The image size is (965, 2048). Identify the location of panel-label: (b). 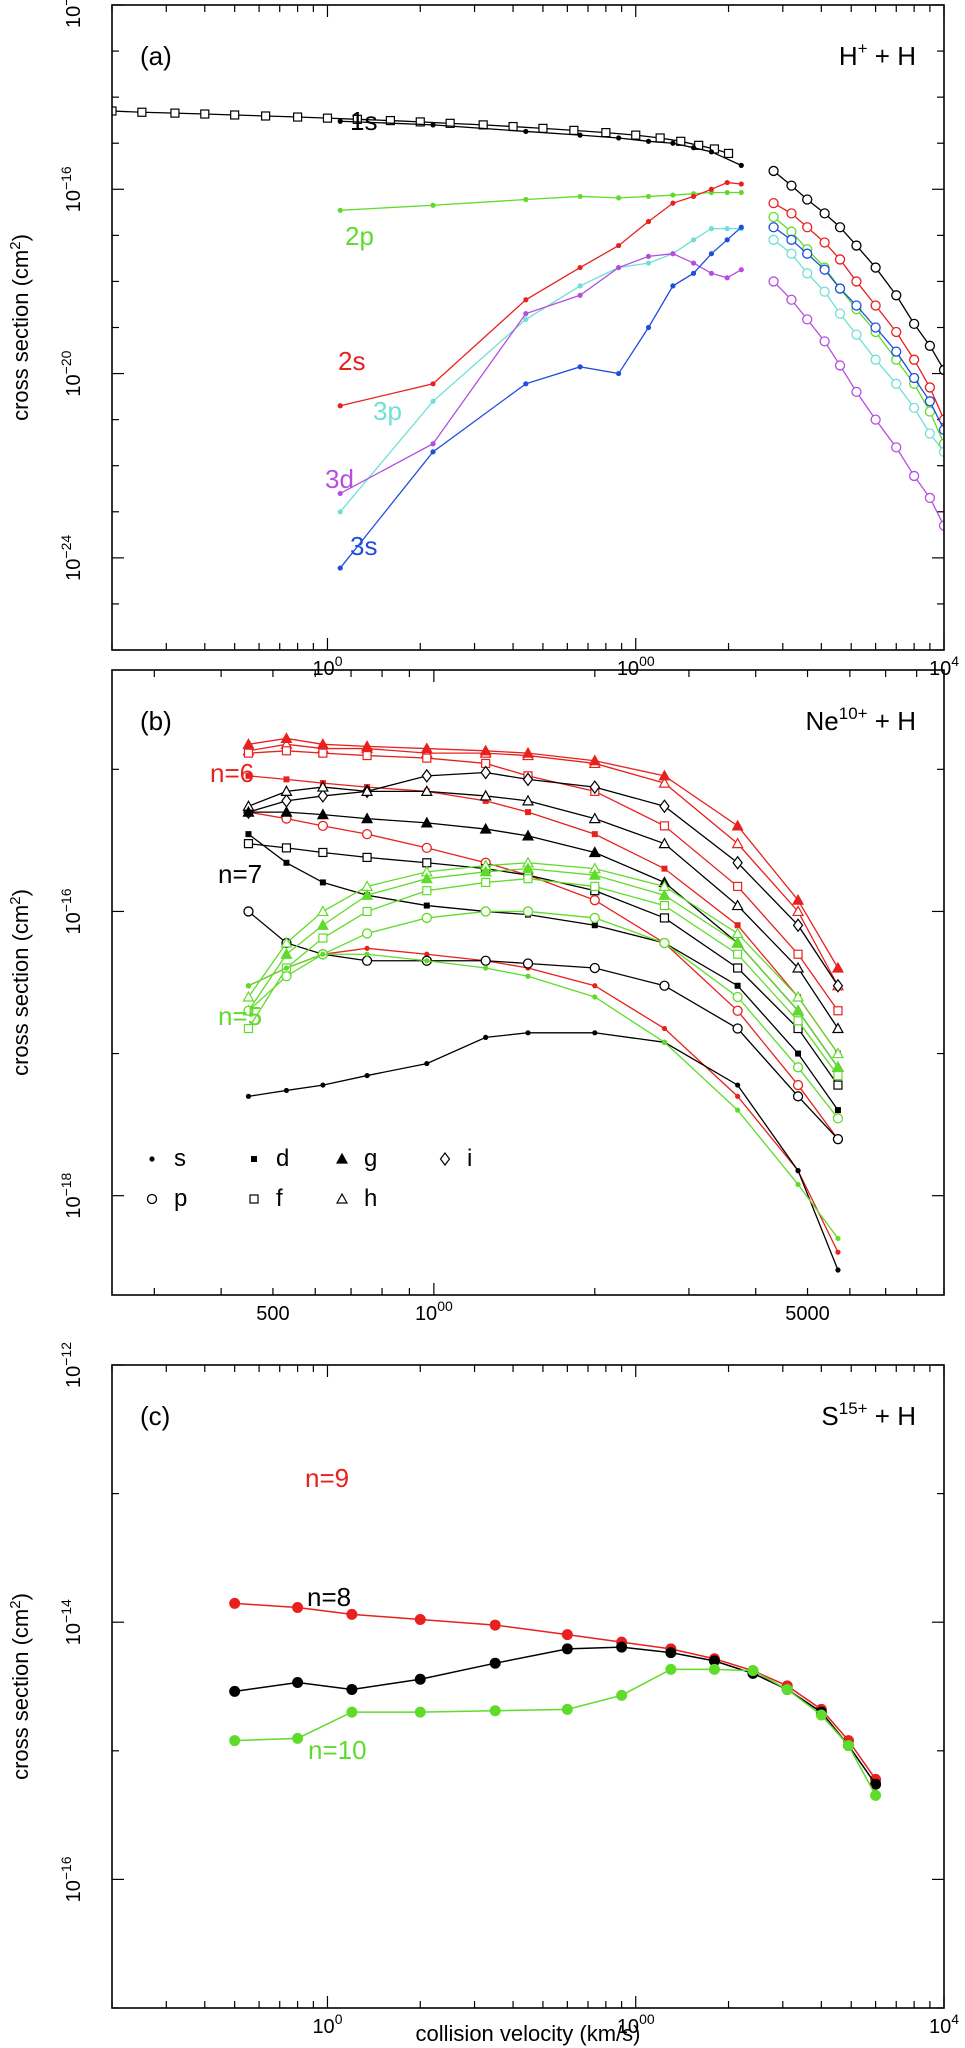
(156, 721).